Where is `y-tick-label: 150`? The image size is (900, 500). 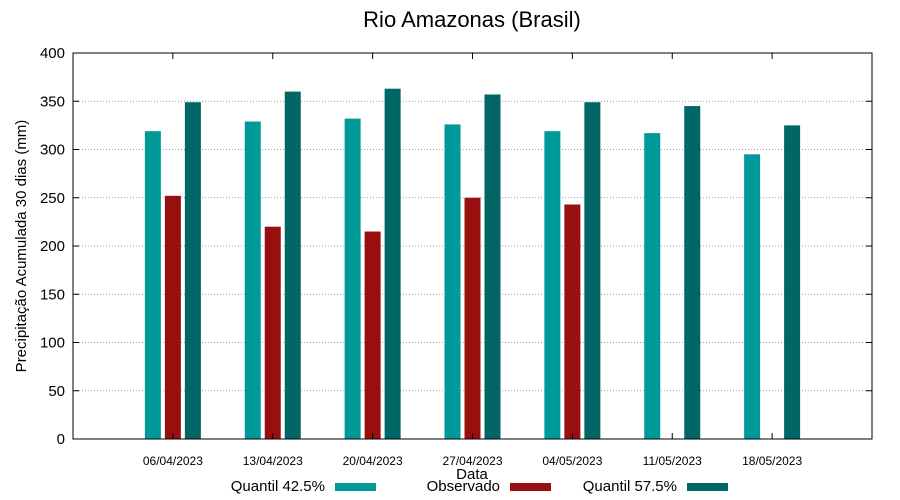
y-tick-label: 150 is located at coordinates (52, 294).